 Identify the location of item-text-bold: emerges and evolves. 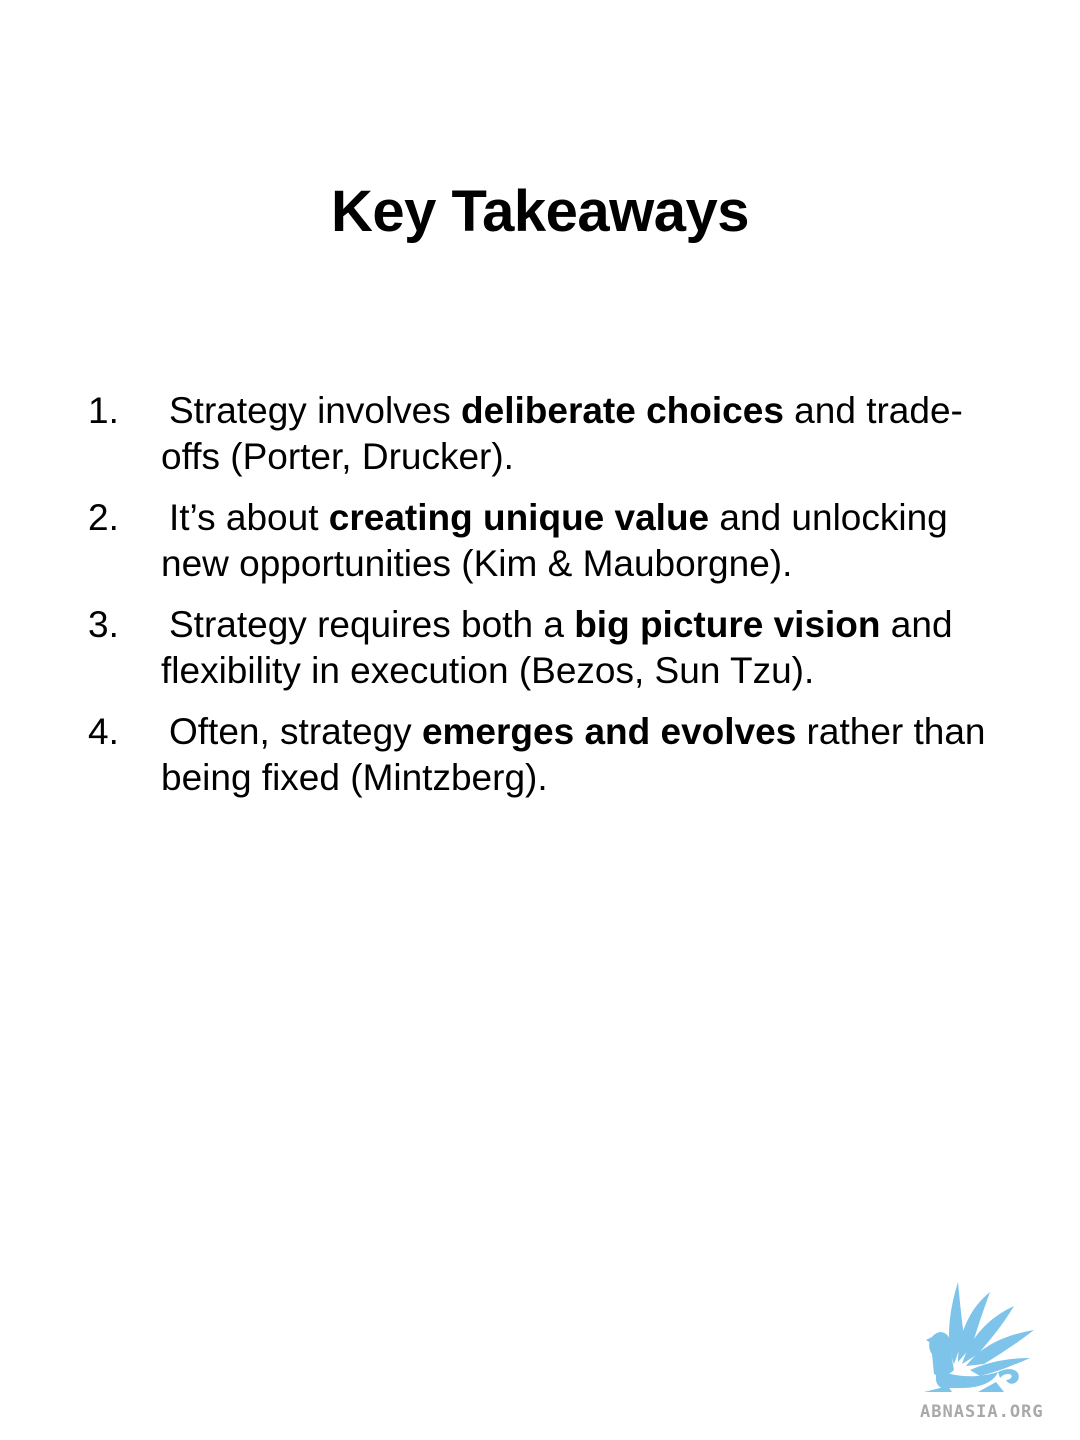
(609, 731).